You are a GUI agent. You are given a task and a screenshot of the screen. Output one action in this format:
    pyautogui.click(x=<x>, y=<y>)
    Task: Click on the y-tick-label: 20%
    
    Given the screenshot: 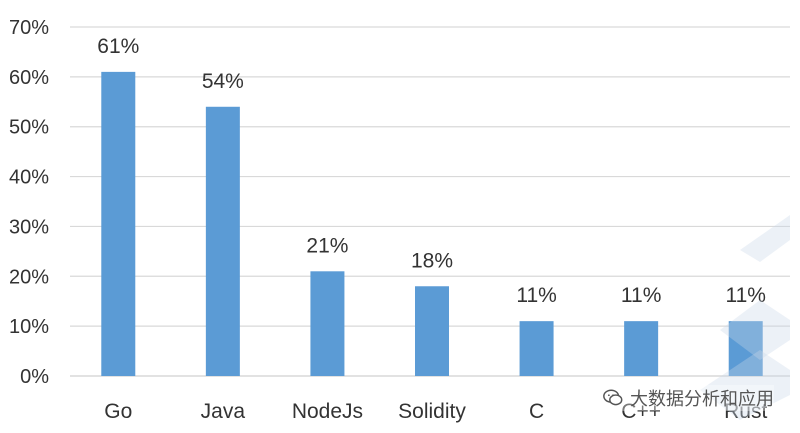 What is the action you would take?
    pyautogui.click(x=29, y=277)
    